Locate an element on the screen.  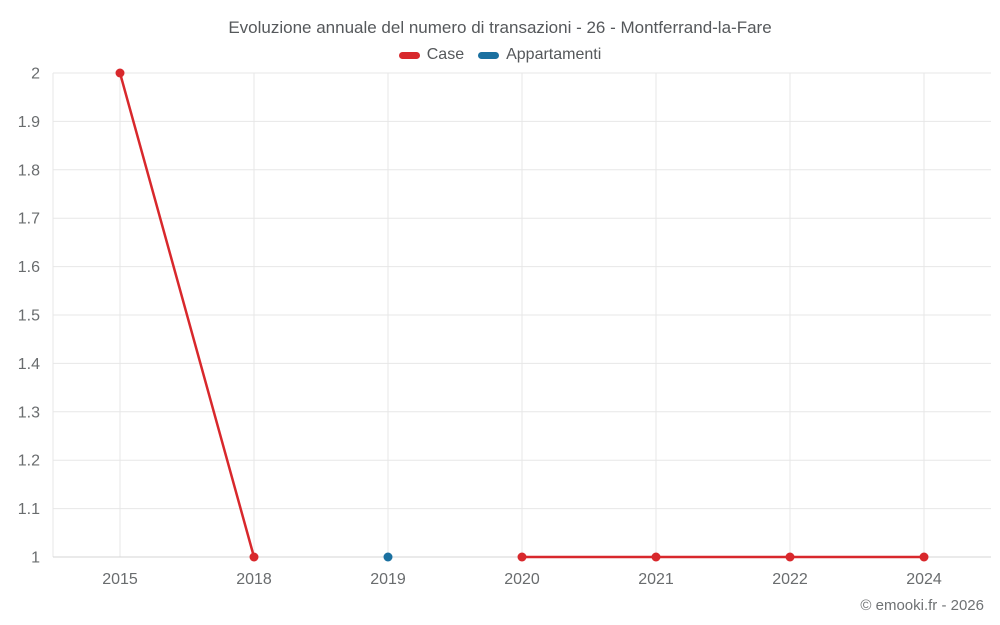
point-case-2020 is located at coordinates (522, 557).